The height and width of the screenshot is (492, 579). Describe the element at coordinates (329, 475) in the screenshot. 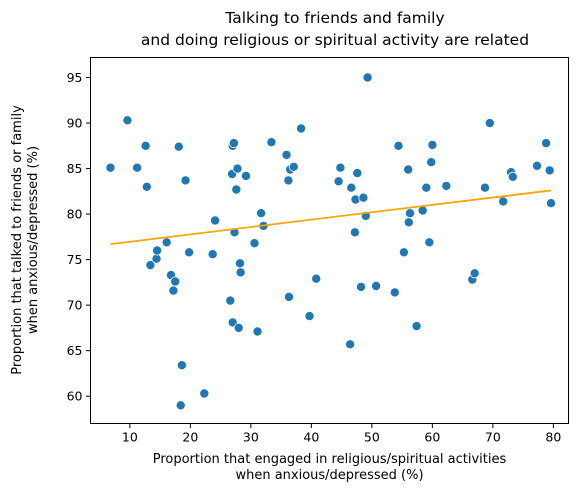

I see `x-axis-label-line-2: when anxious/depressed (%)` at that location.